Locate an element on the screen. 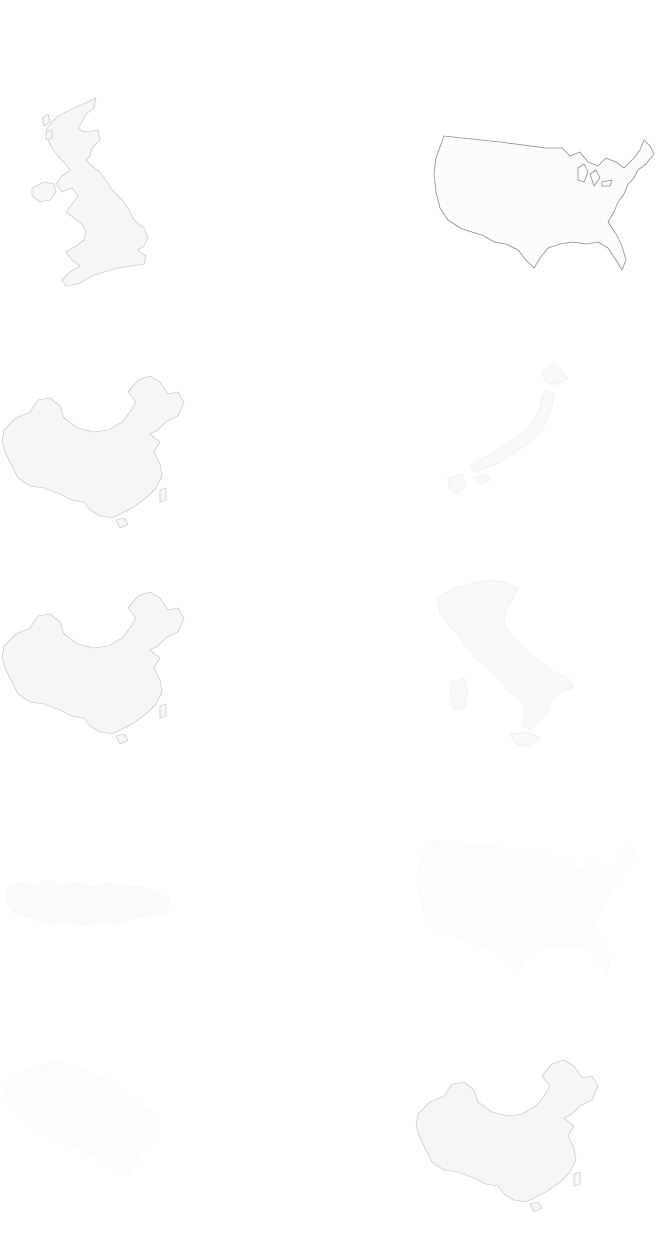 The height and width of the screenshot is (1250, 656). japan-map-icon is located at coordinates (508, 429).